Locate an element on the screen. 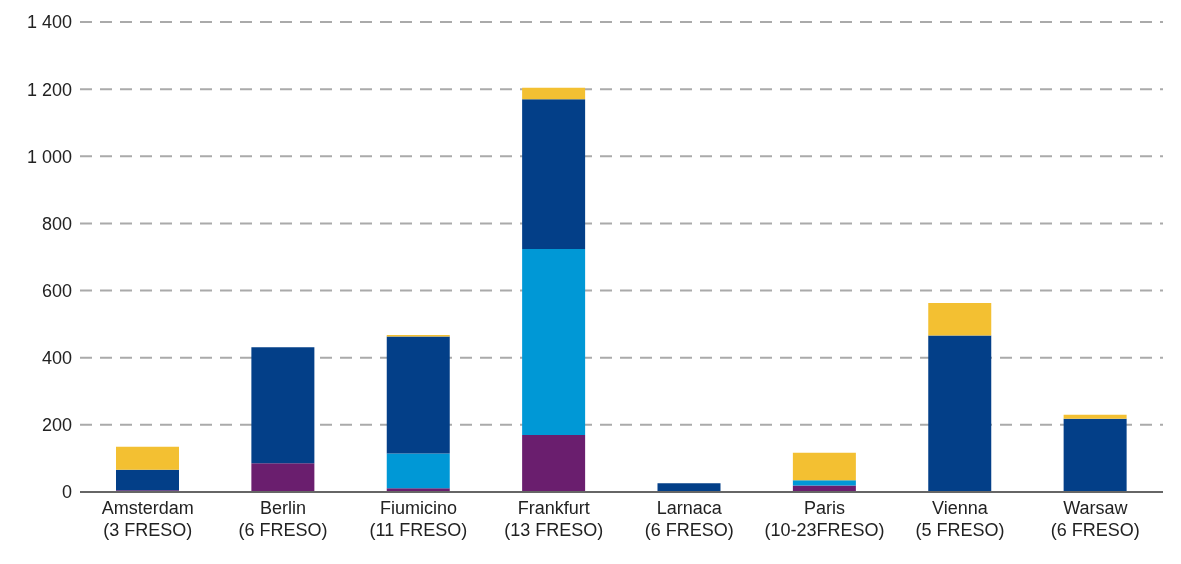 This screenshot has height=564, width=1181. y-tick-label: 1 400 is located at coordinates (49, 22).